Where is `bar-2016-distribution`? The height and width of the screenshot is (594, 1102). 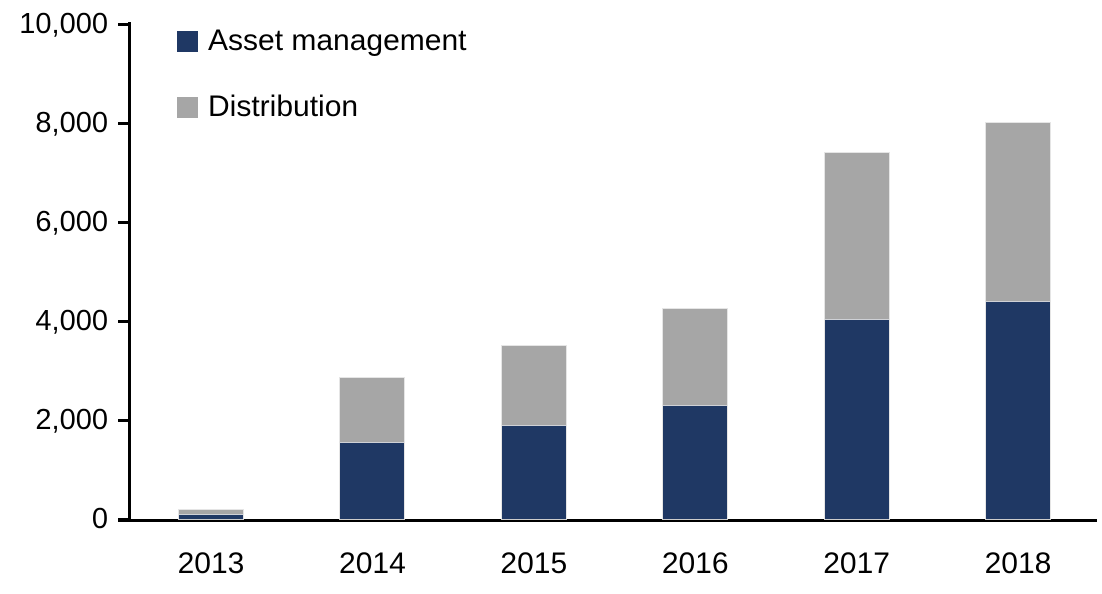
bar-2016-distribution is located at coordinates (695, 357).